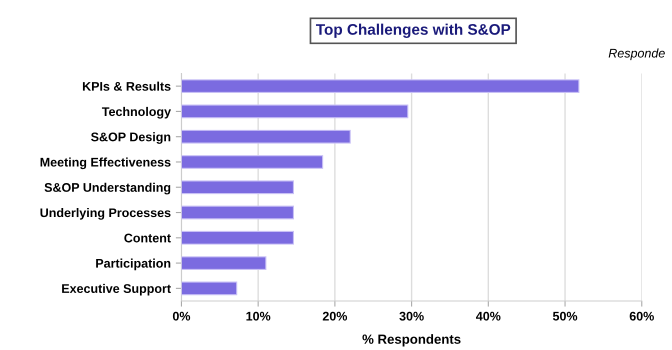 The width and height of the screenshot is (672, 350). What do you see at coordinates (642, 316) in the screenshot?
I see `x-tick-label: 60%` at bounding box center [642, 316].